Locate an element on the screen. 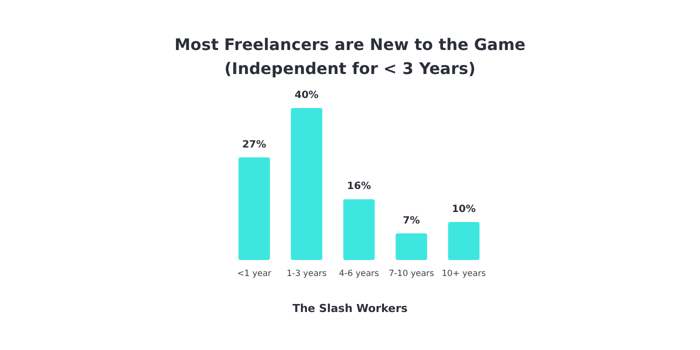 The width and height of the screenshot is (700, 350). x-tick-label: 4-6 years is located at coordinates (359, 274).